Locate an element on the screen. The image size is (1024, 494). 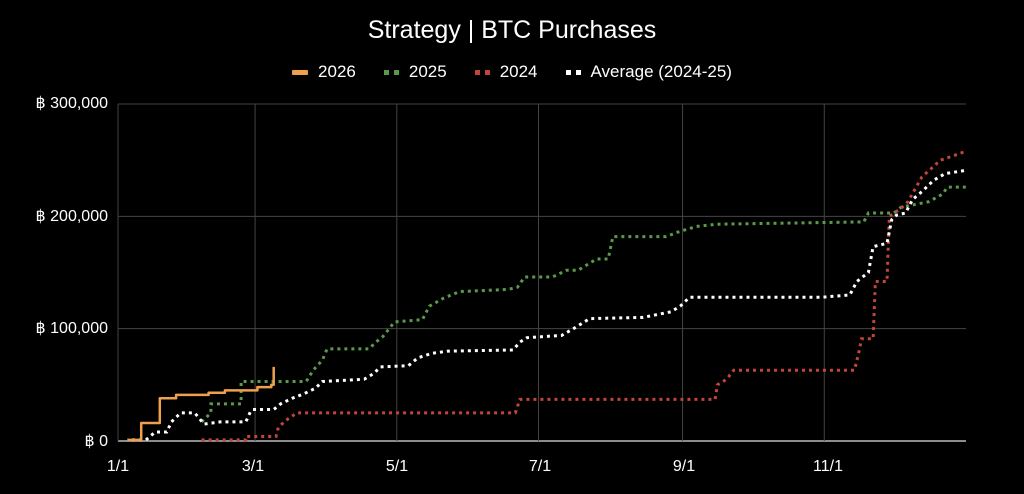
legend-item-2026: 2026 is located at coordinates (324, 72).